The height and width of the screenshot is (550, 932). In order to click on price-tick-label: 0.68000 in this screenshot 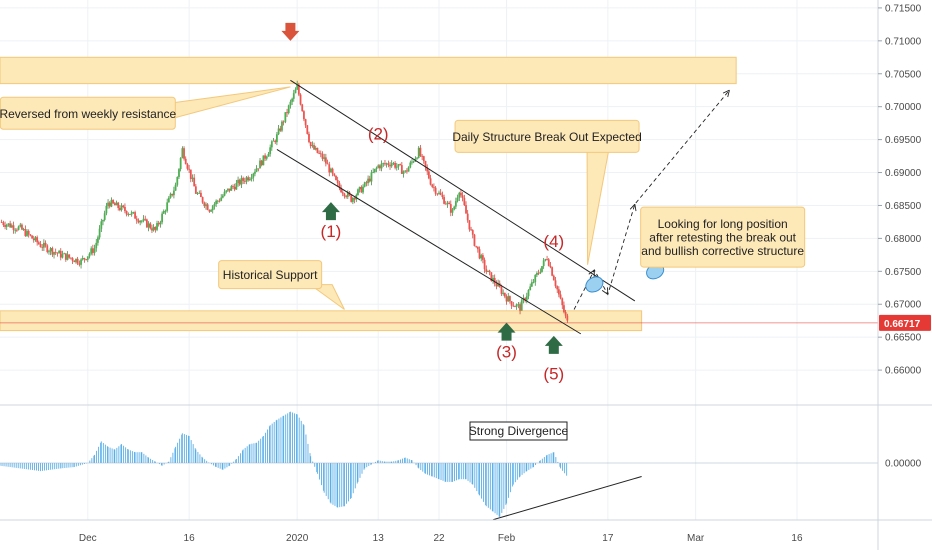, I will do `click(903, 239)`.